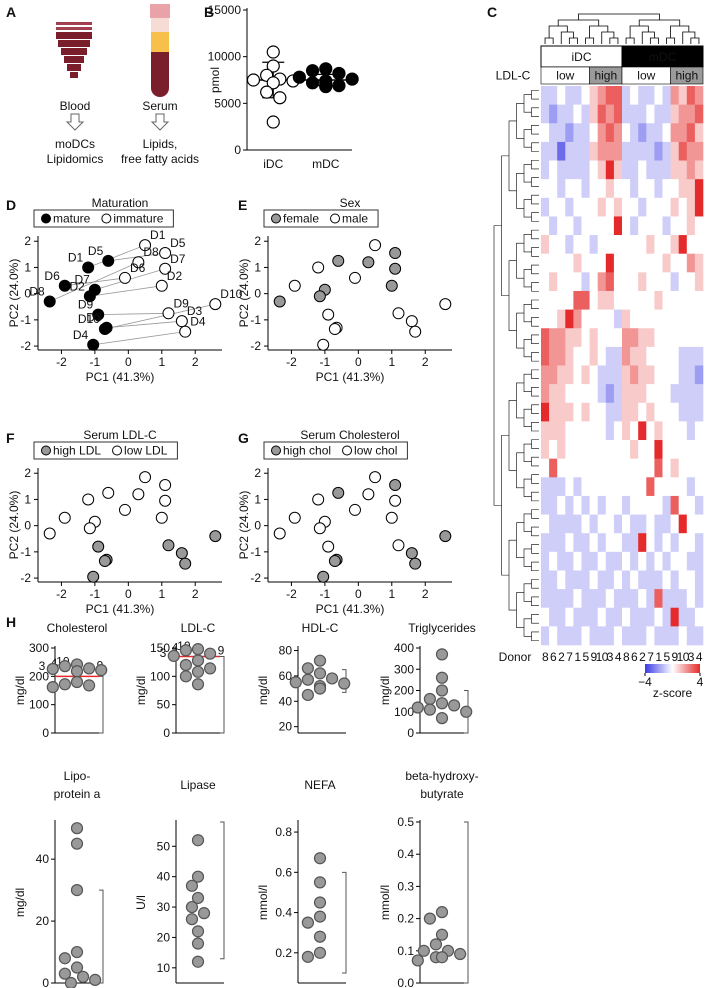 Image resolution: width=709 pixels, height=988 pixels. What do you see at coordinates (43, 921) in the screenshot?
I see `y-tick-label: 20` at bounding box center [43, 921].